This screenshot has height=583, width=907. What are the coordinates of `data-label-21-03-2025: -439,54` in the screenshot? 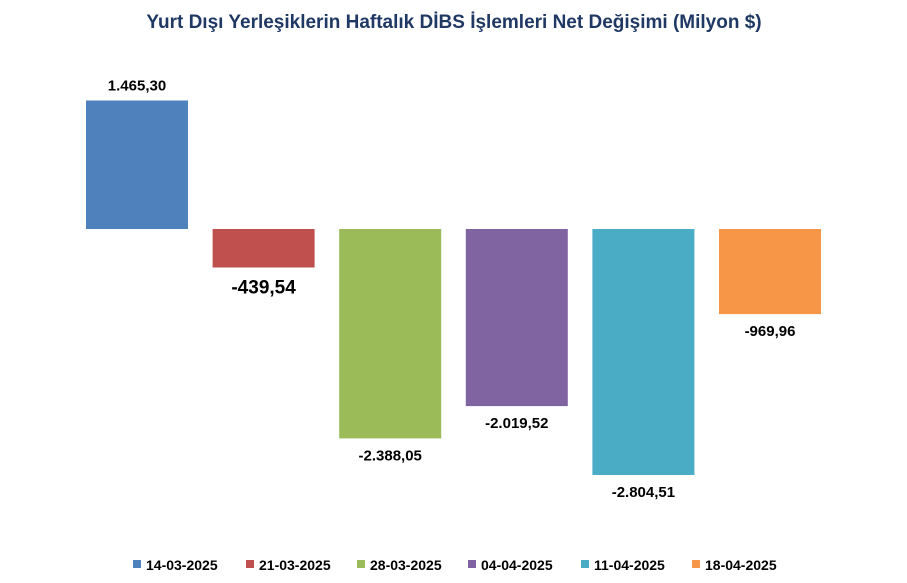 It's located at (263, 288).